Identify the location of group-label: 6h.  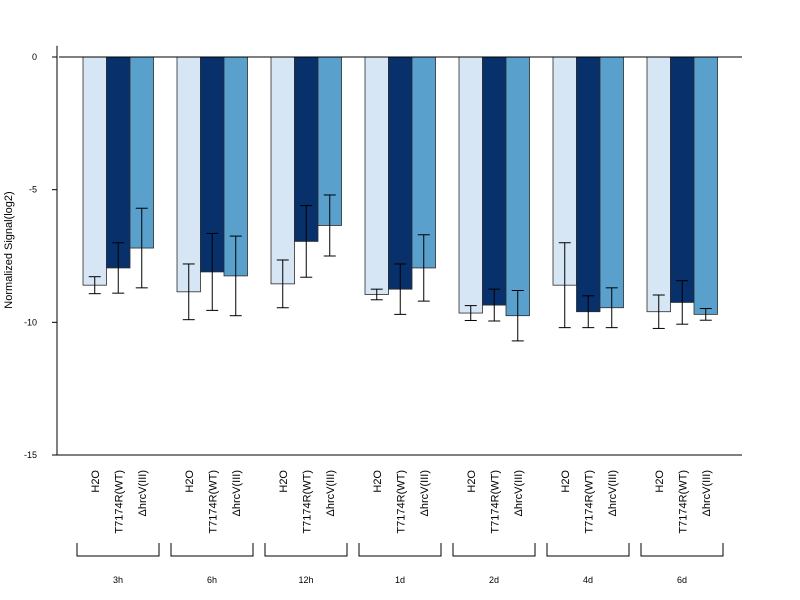
(212, 580).